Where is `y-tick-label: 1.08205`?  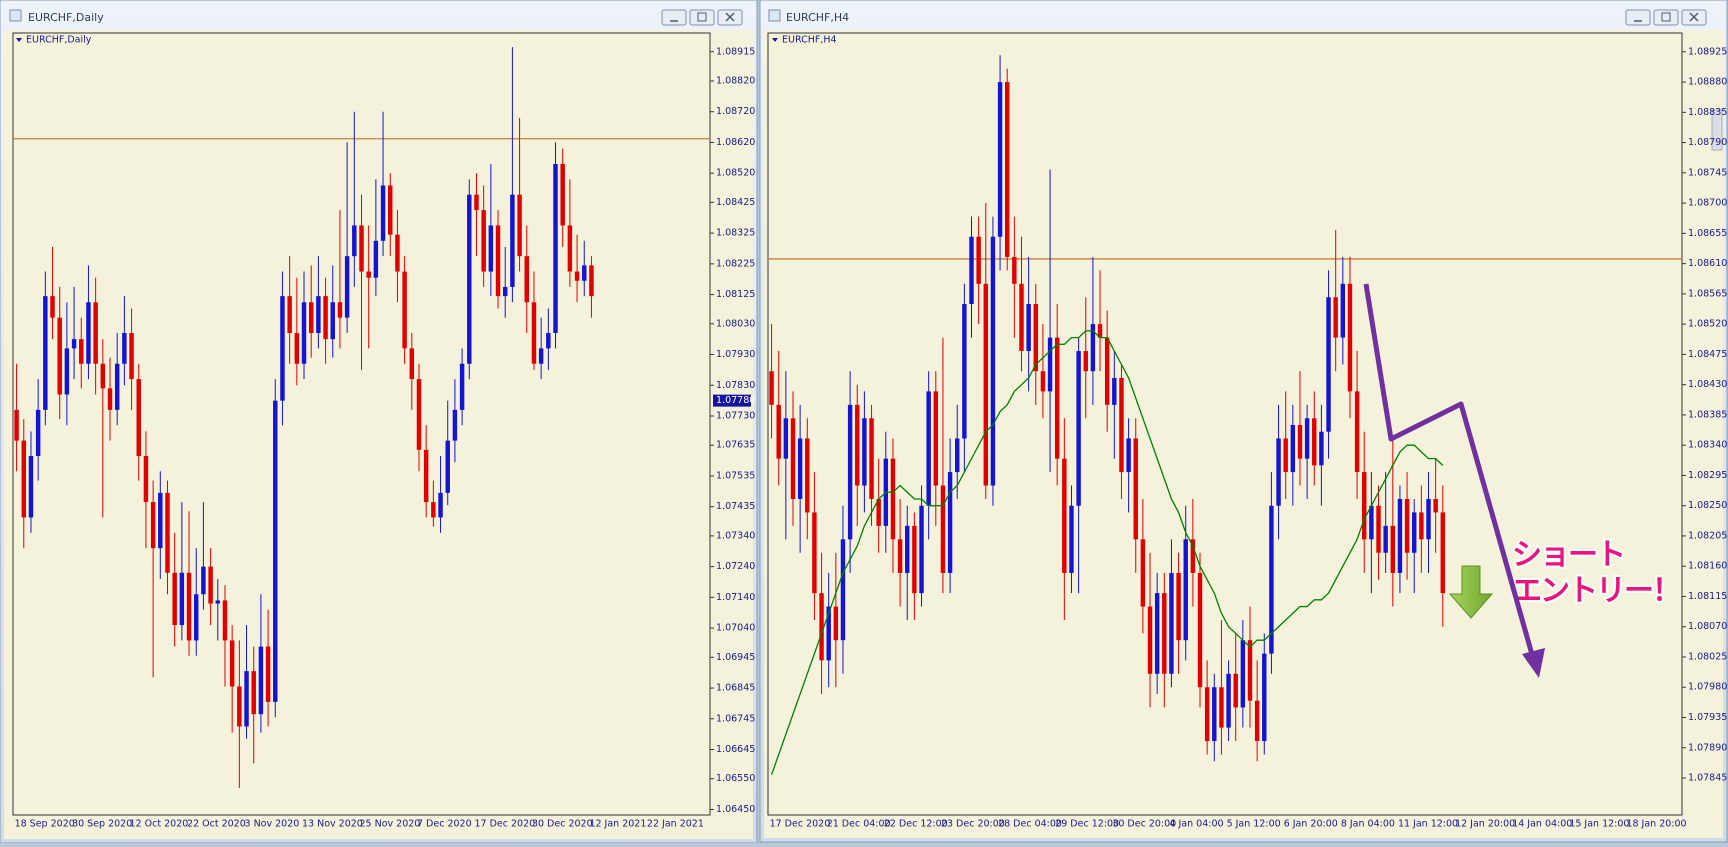 y-tick-label: 1.08205 is located at coordinates (1707, 535).